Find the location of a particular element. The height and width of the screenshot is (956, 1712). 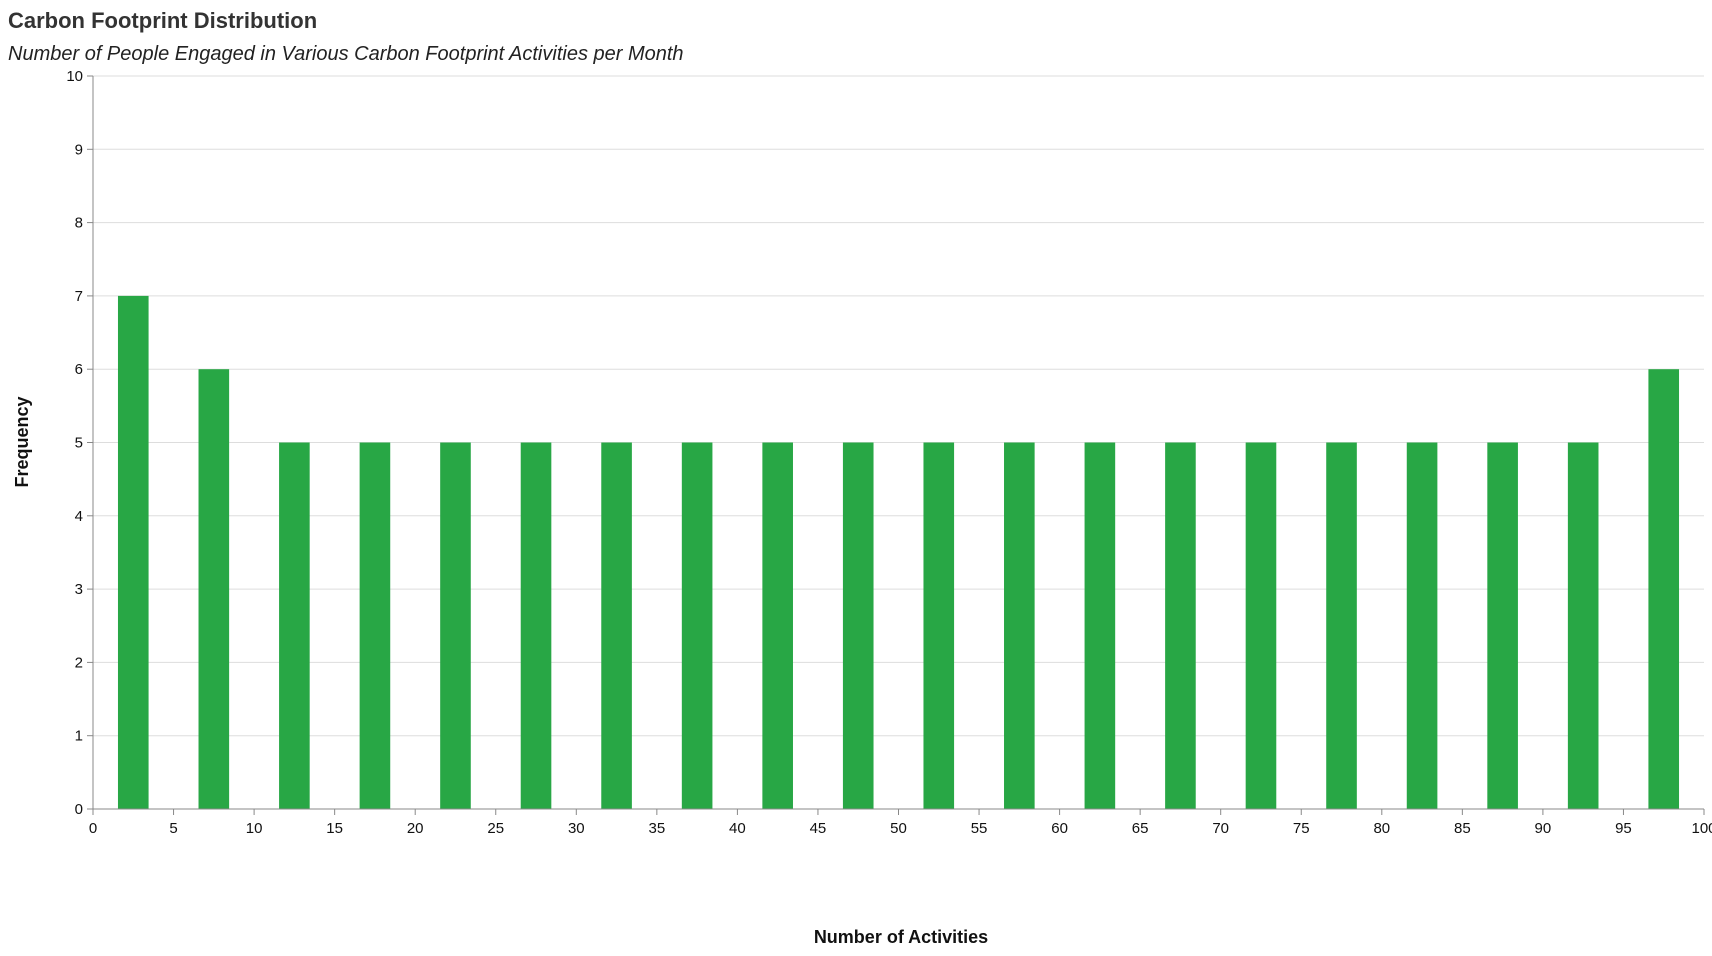

x-tick-label: 20 is located at coordinates (415, 828).